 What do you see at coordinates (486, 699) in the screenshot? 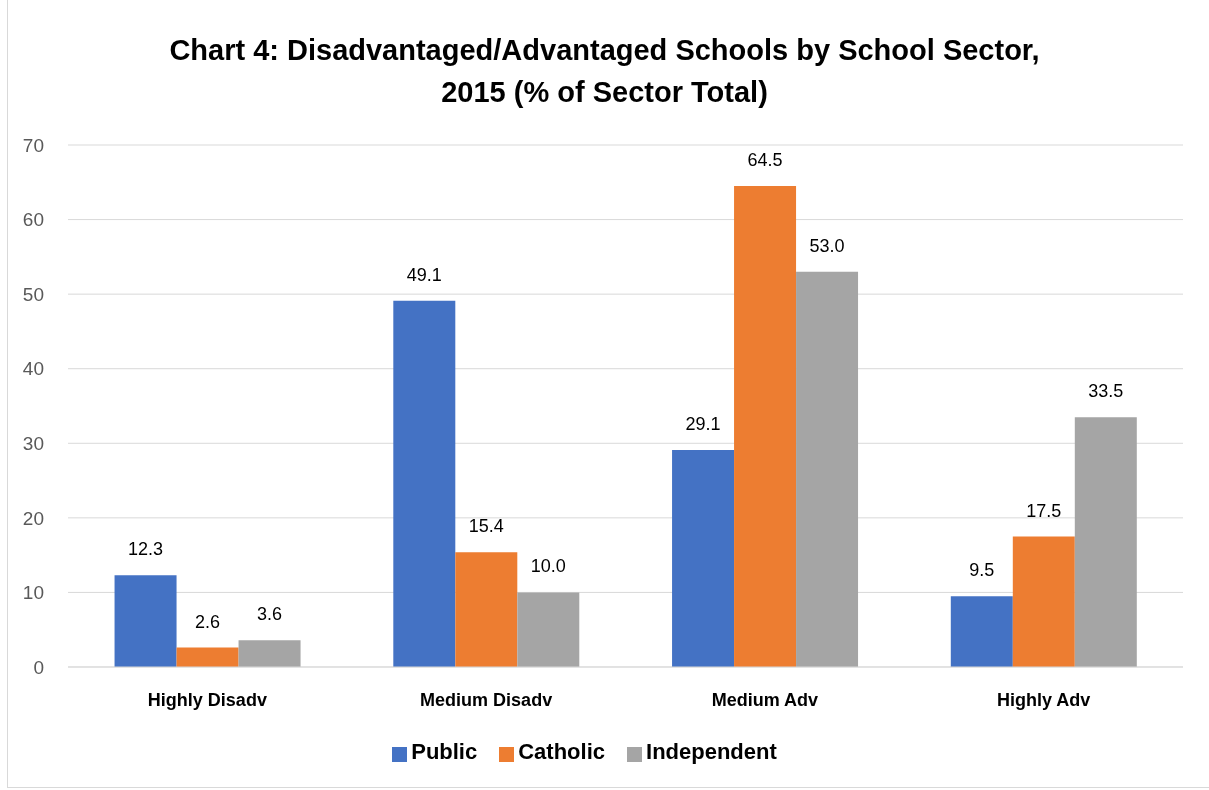
I see `x-tick-label: Medium Disadv` at bounding box center [486, 699].